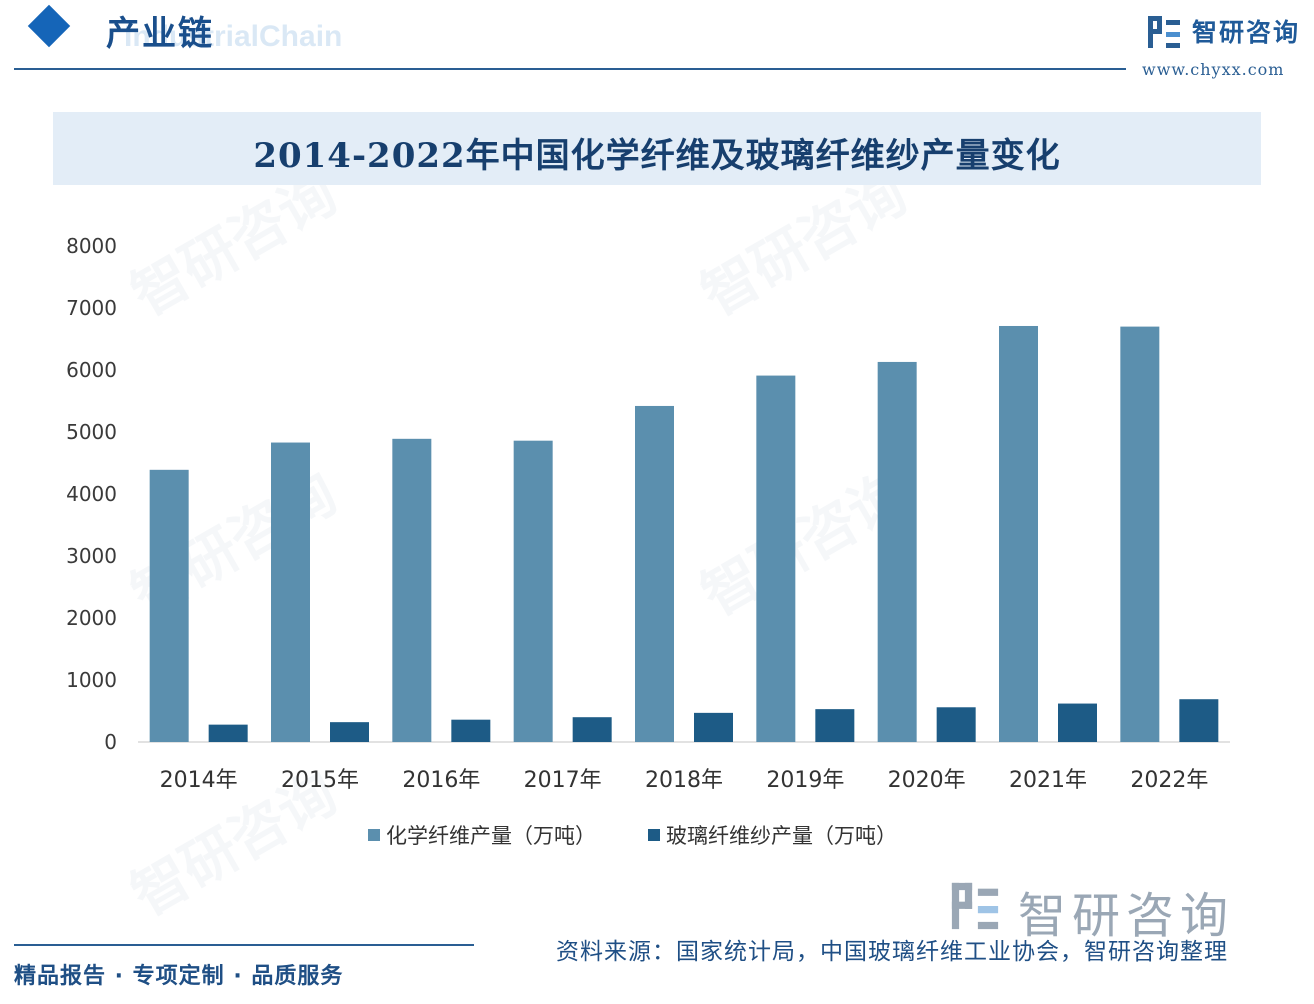 This screenshot has height=1004, width=1314. I want to click on brand-logo-icon, so click(1164, 32).